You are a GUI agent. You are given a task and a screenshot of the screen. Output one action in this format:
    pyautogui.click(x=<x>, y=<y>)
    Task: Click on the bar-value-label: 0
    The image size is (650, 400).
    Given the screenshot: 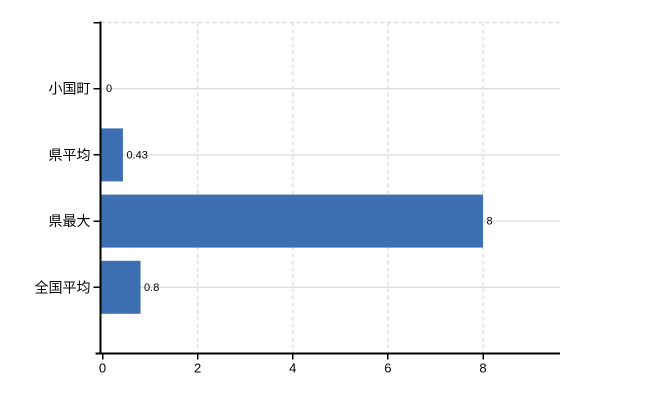 What is the action you would take?
    pyautogui.click(x=109, y=89)
    